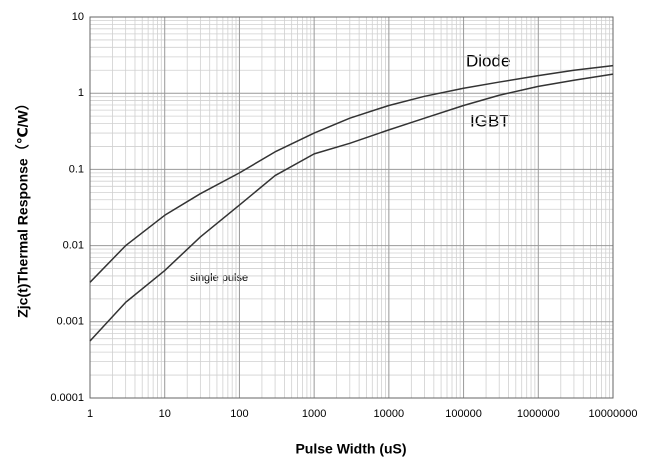  Describe the element at coordinates (165, 414) in the screenshot. I see `x-tick-label: 10` at that location.